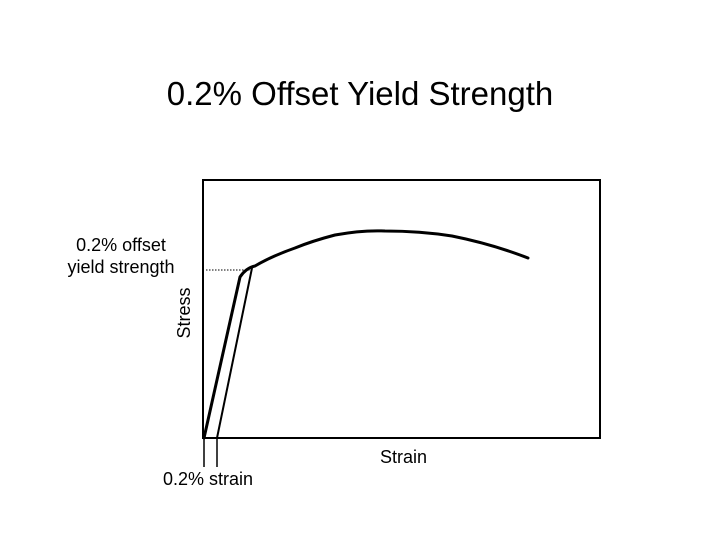  Describe the element at coordinates (208, 479) in the screenshot. I see `offset-strain-annotation: 0.2% strain` at that location.